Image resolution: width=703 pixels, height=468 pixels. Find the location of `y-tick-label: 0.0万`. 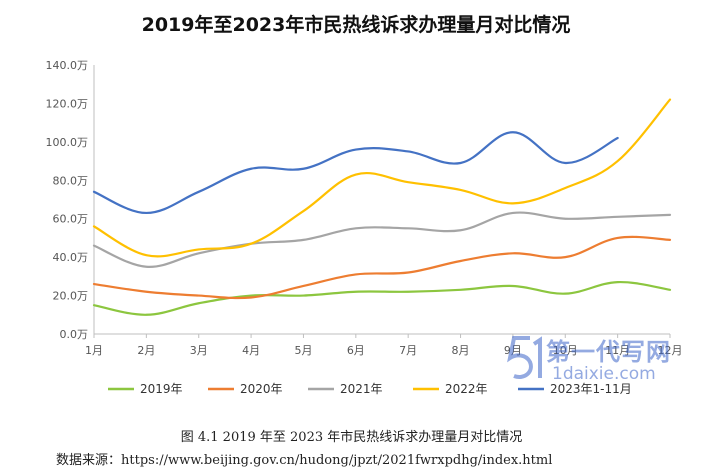

y-tick-label: 0.0万 is located at coordinates (74, 334).